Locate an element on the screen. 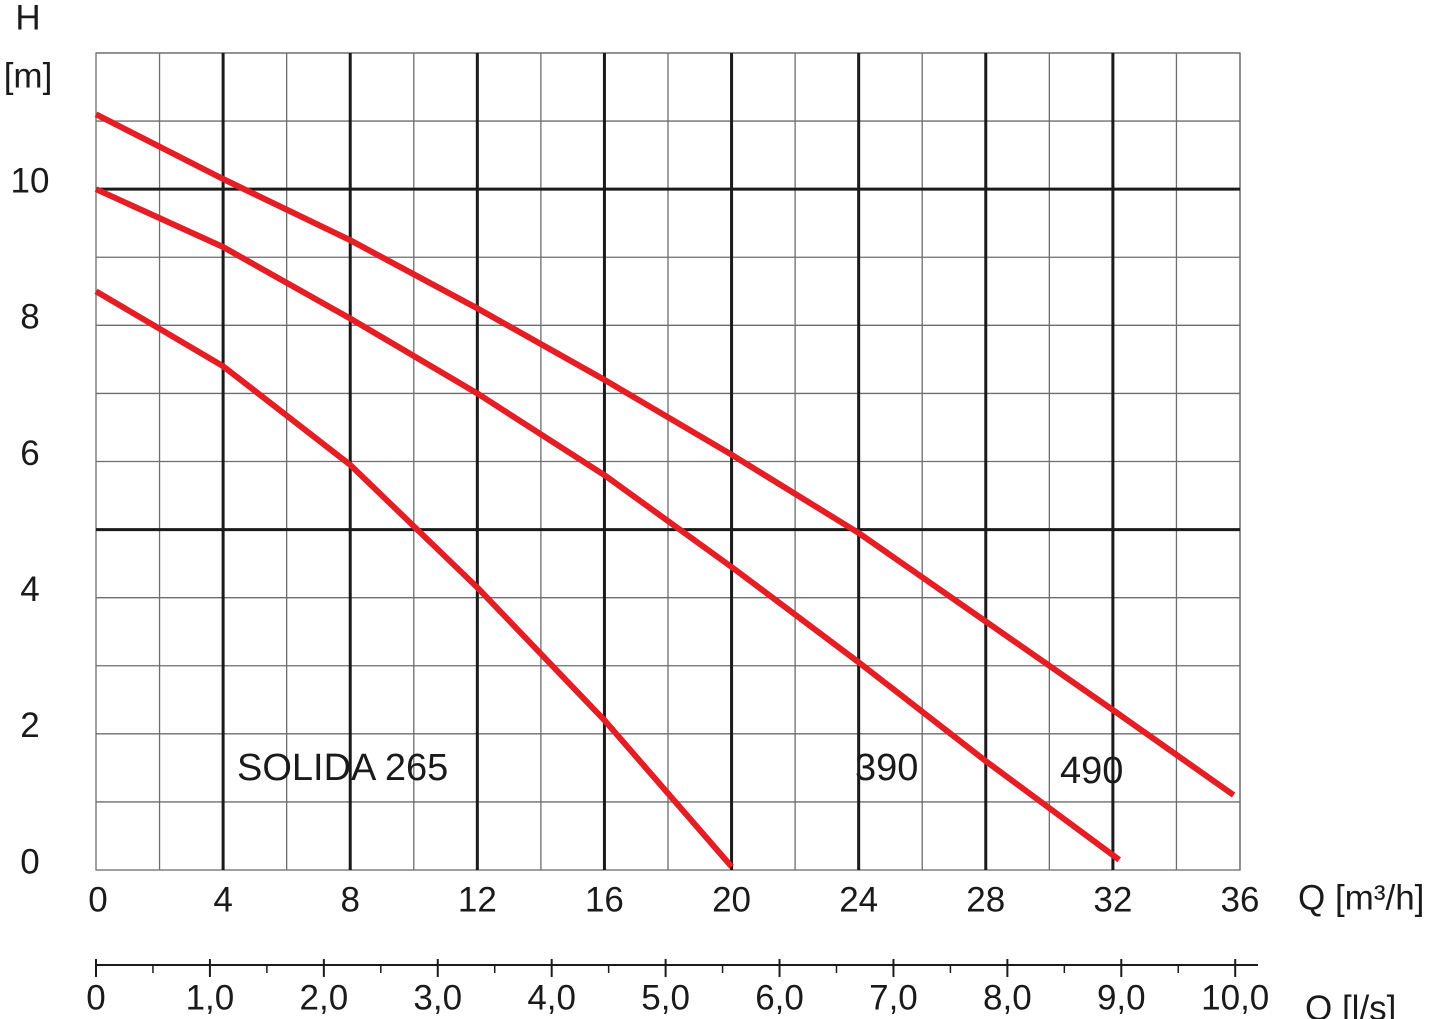 This screenshot has width=1445, height=1019. y-tick-label: 8 is located at coordinates (29, 317).